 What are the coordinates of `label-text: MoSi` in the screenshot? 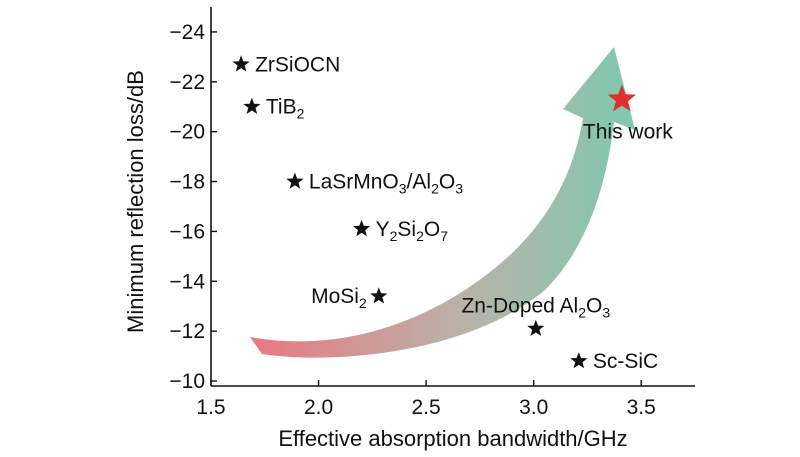 It's located at (335, 296).